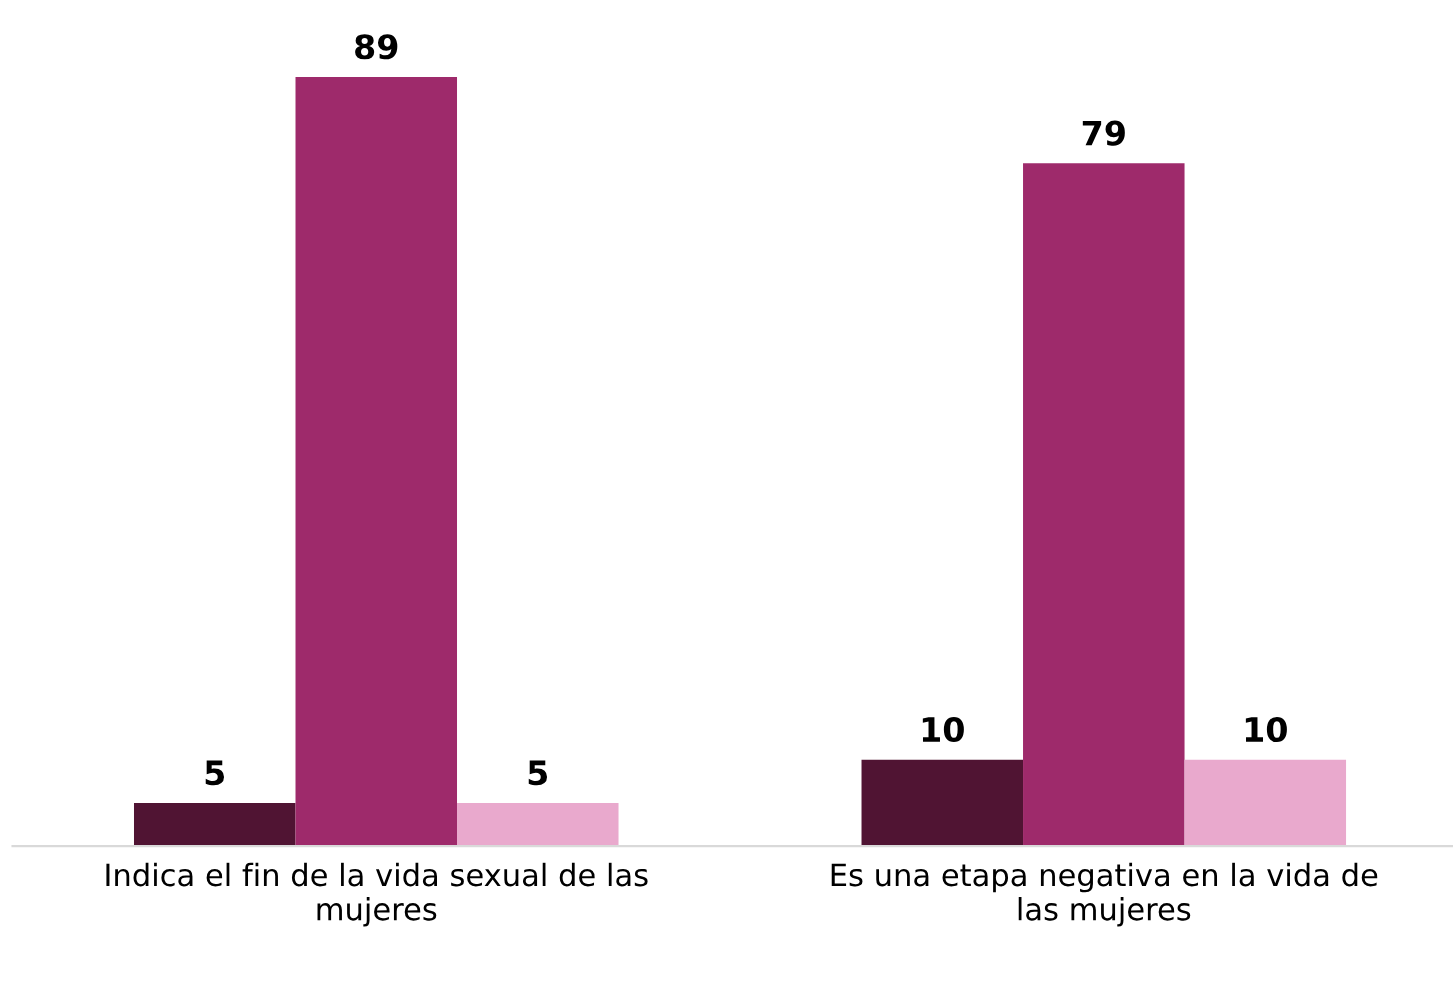 The width and height of the screenshot is (1453, 985). What do you see at coordinates (376, 47) in the screenshot?
I see `data-label: 89` at bounding box center [376, 47].